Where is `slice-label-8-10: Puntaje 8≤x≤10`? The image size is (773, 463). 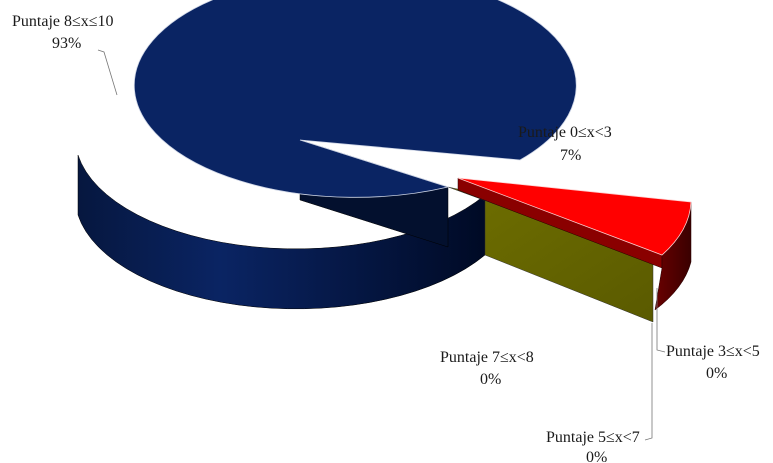 slice-label-8-10: Puntaje 8≤x≤10 is located at coordinates (63, 21).